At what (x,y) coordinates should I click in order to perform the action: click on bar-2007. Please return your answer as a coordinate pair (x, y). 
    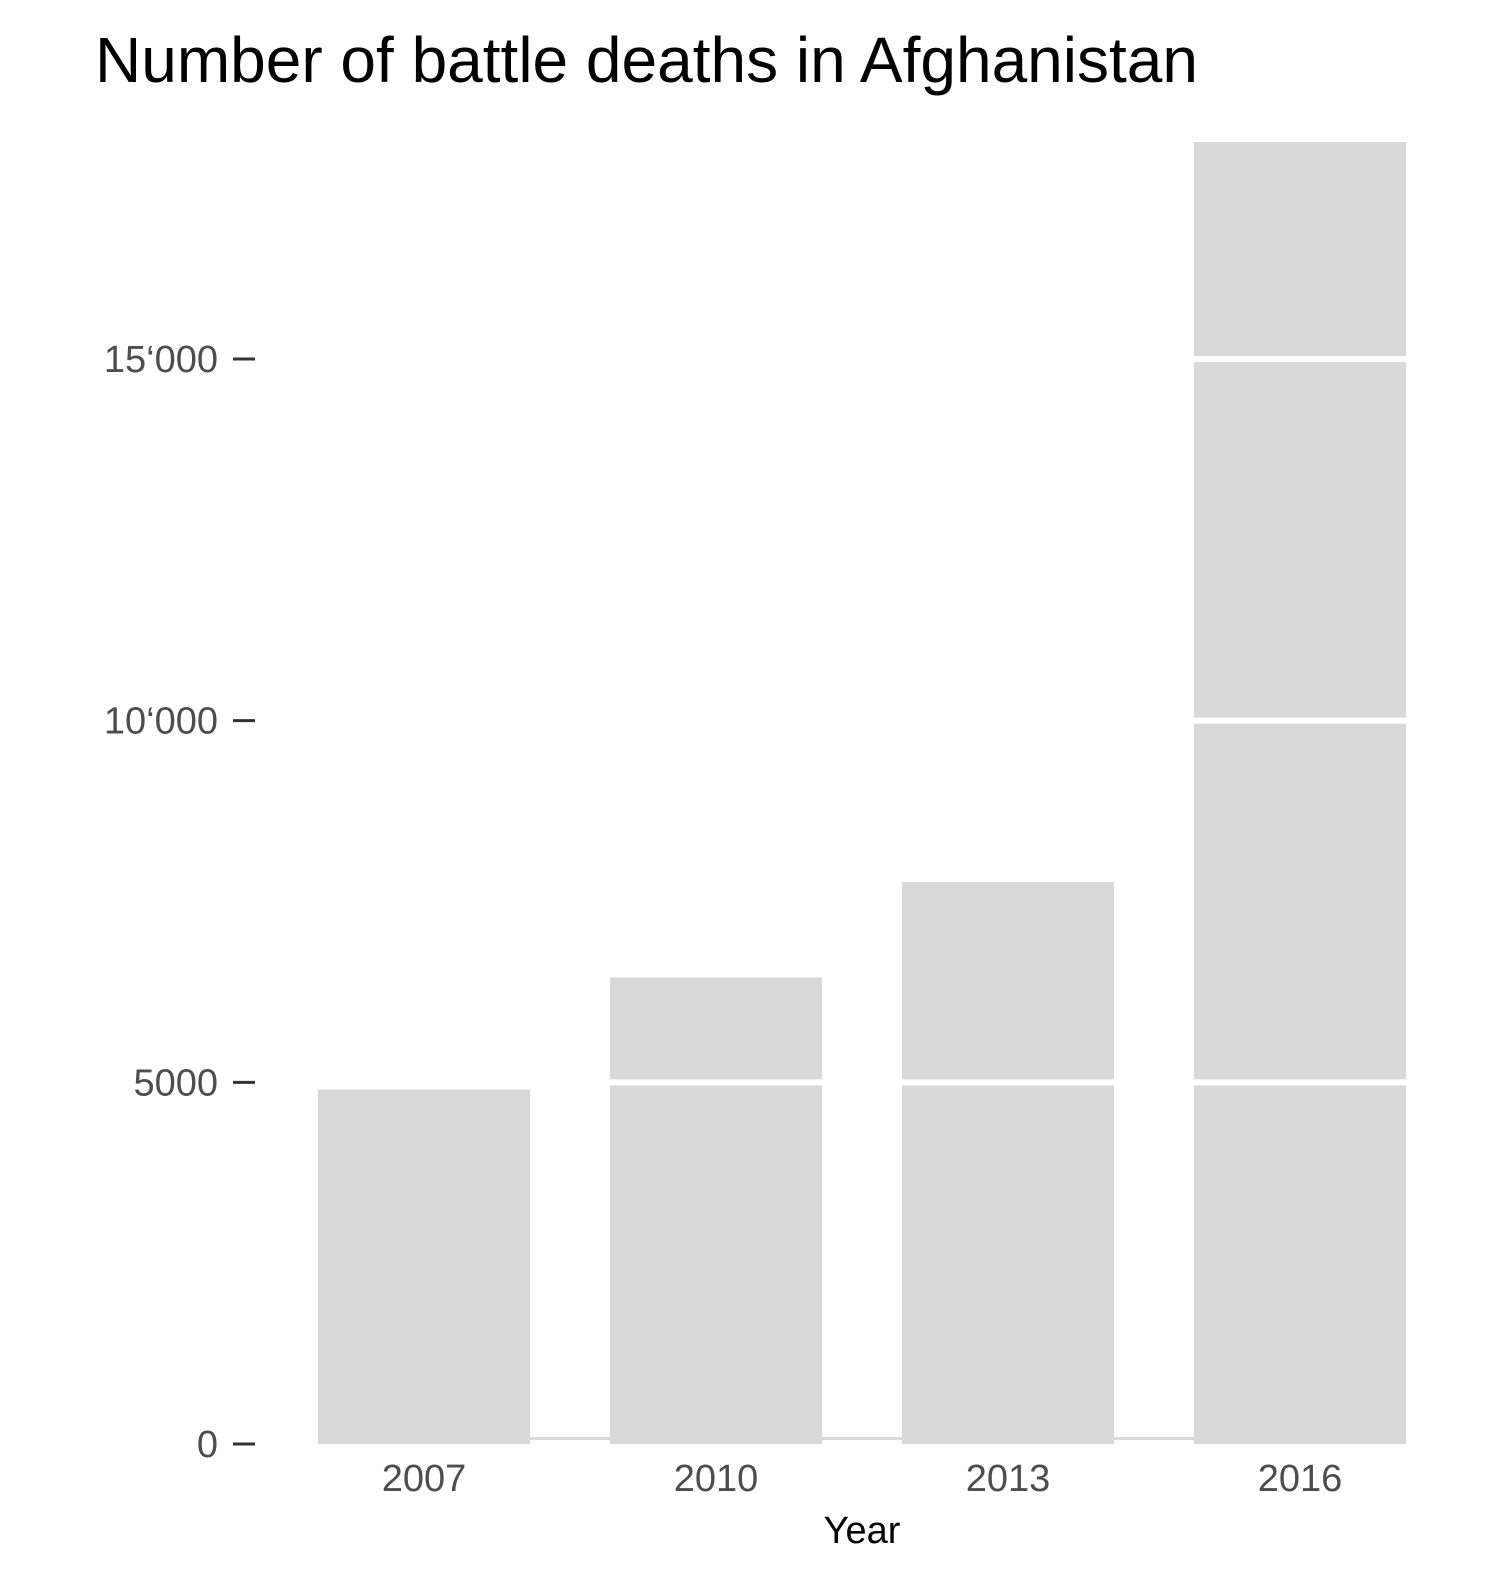
    Looking at the image, I should click on (424, 1266).